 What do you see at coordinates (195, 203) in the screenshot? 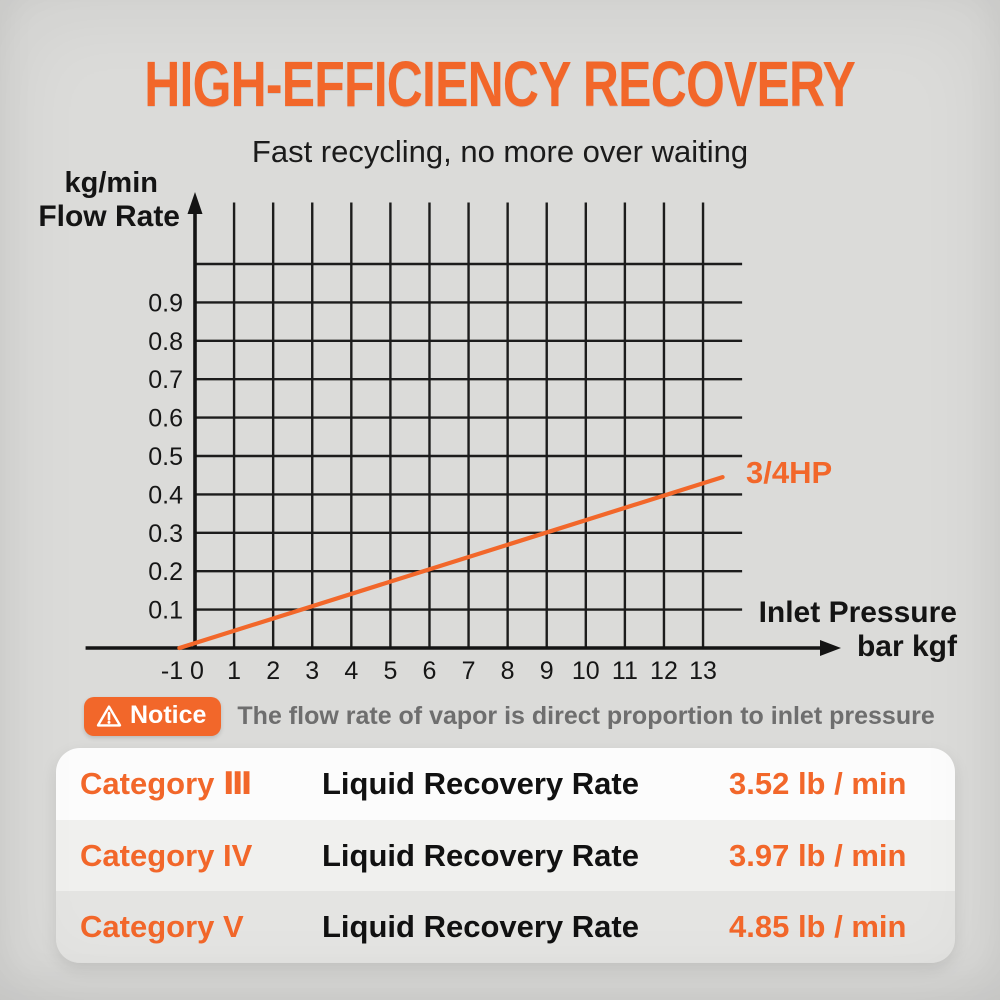
I see `y-axis-arrow` at bounding box center [195, 203].